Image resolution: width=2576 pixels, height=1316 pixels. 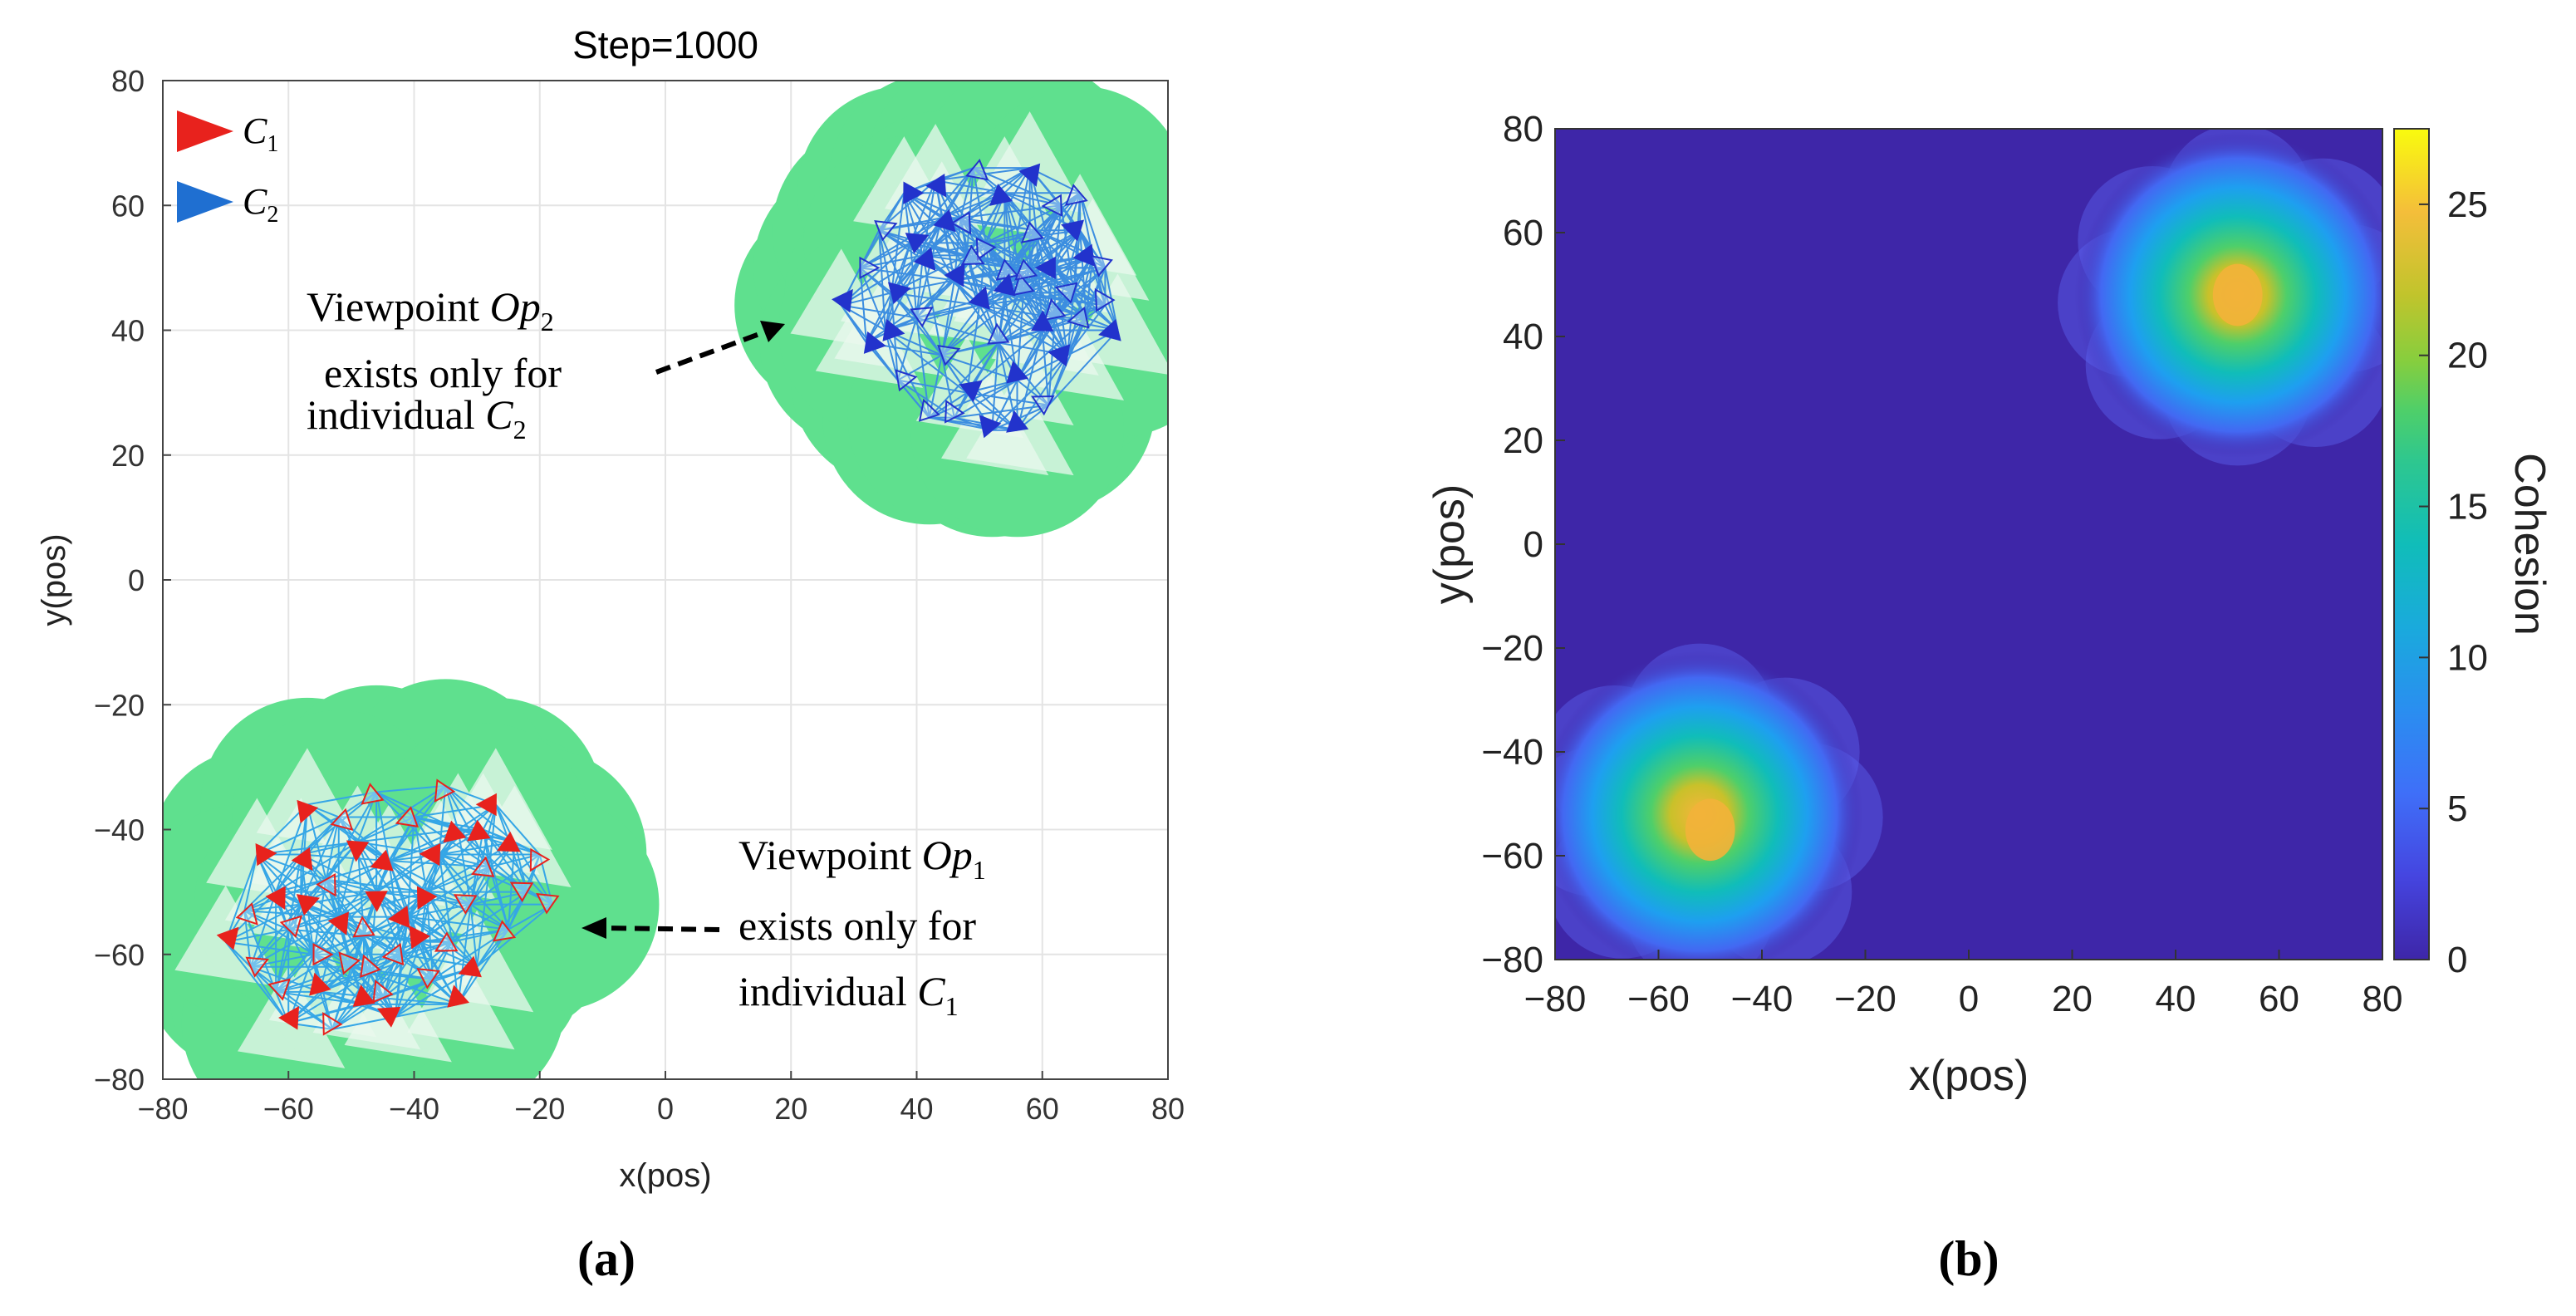 What do you see at coordinates (119, 705) in the screenshot?
I see `y-tick-label: −20` at bounding box center [119, 705].